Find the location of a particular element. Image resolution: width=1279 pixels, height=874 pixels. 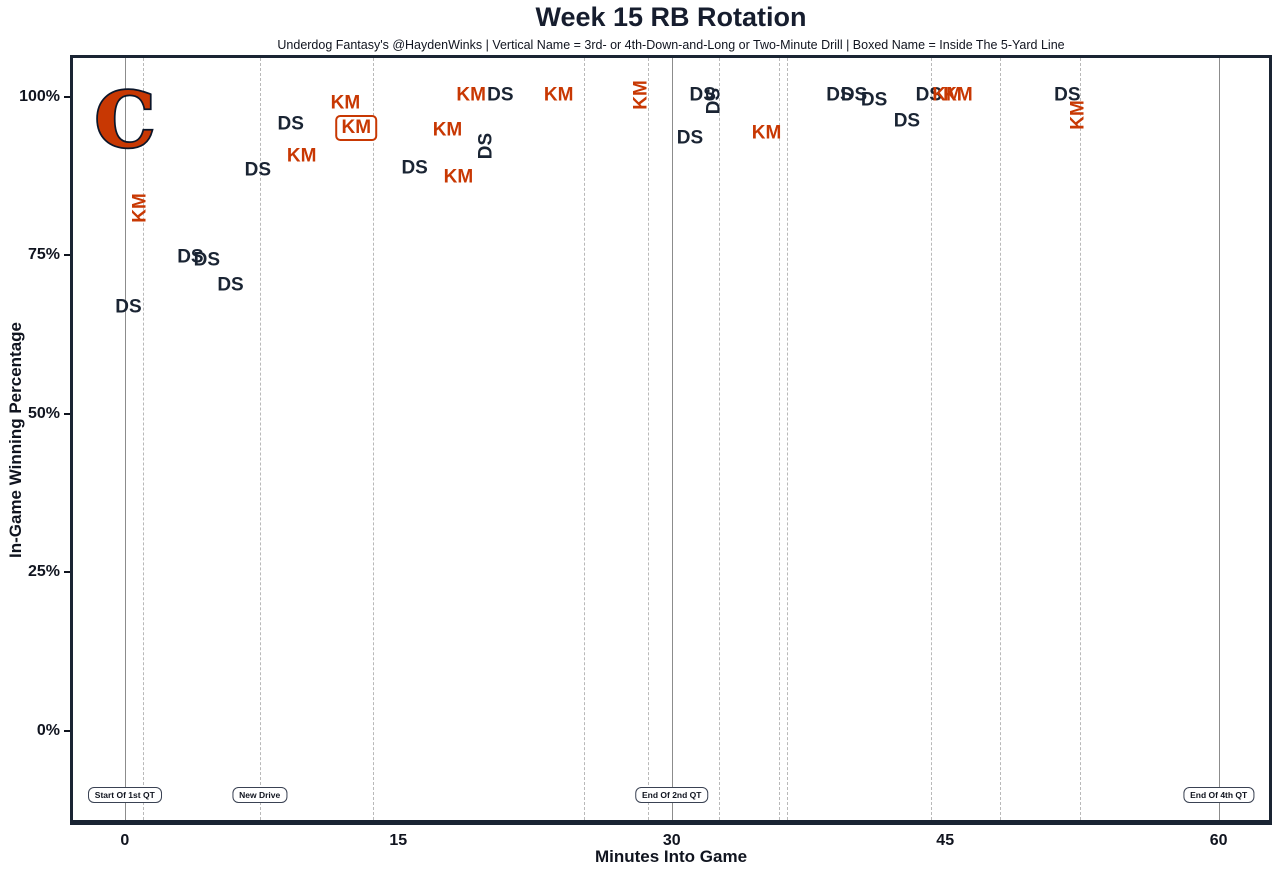

svg-text: C is located at coordinates (125, 123).